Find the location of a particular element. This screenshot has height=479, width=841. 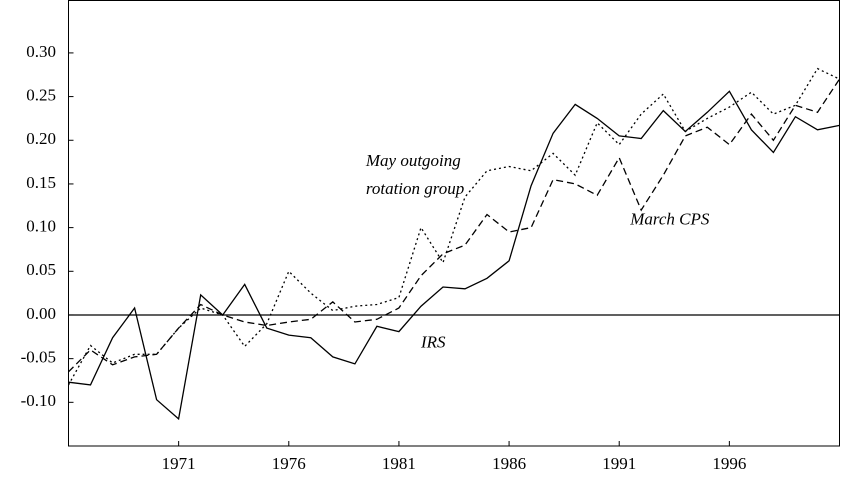

x-tick-label: 1991 is located at coordinates (619, 463).